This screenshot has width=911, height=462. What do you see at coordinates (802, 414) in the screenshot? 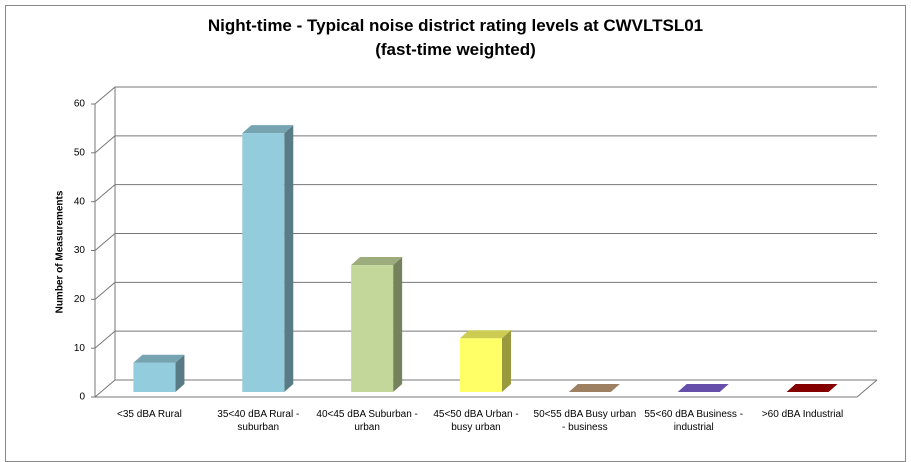
I see `x-tick-label: >60 dBA Industrial` at bounding box center [802, 414].